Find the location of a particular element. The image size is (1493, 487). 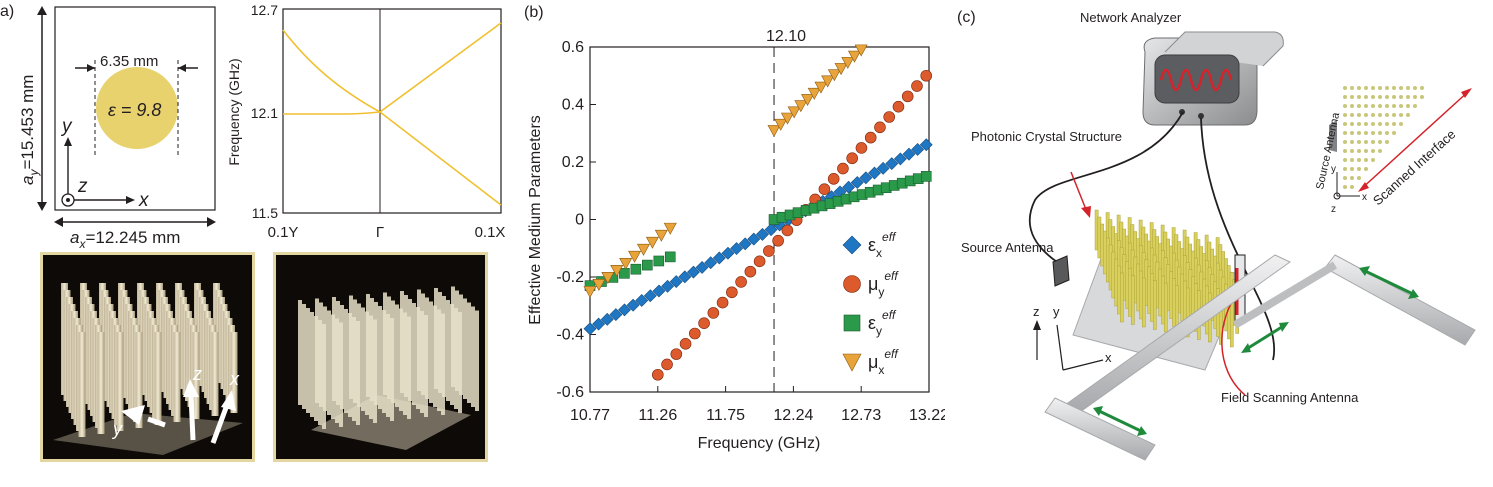

photo-right-svg is located at coordinates (388, 368).